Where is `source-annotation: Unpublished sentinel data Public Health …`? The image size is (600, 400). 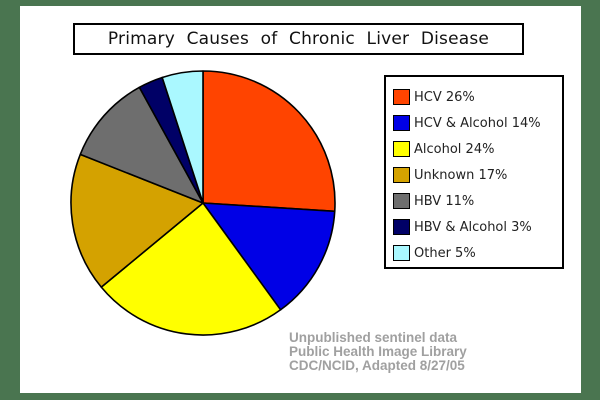
source-annotation: Unpublished sentinel data Public Health … is located at coordinates (378, 352).